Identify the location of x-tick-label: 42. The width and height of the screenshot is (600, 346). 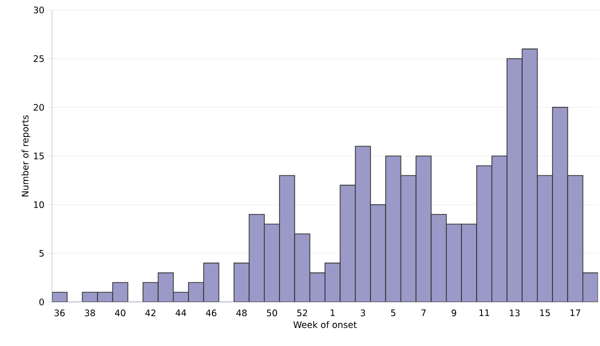
(150, 313).